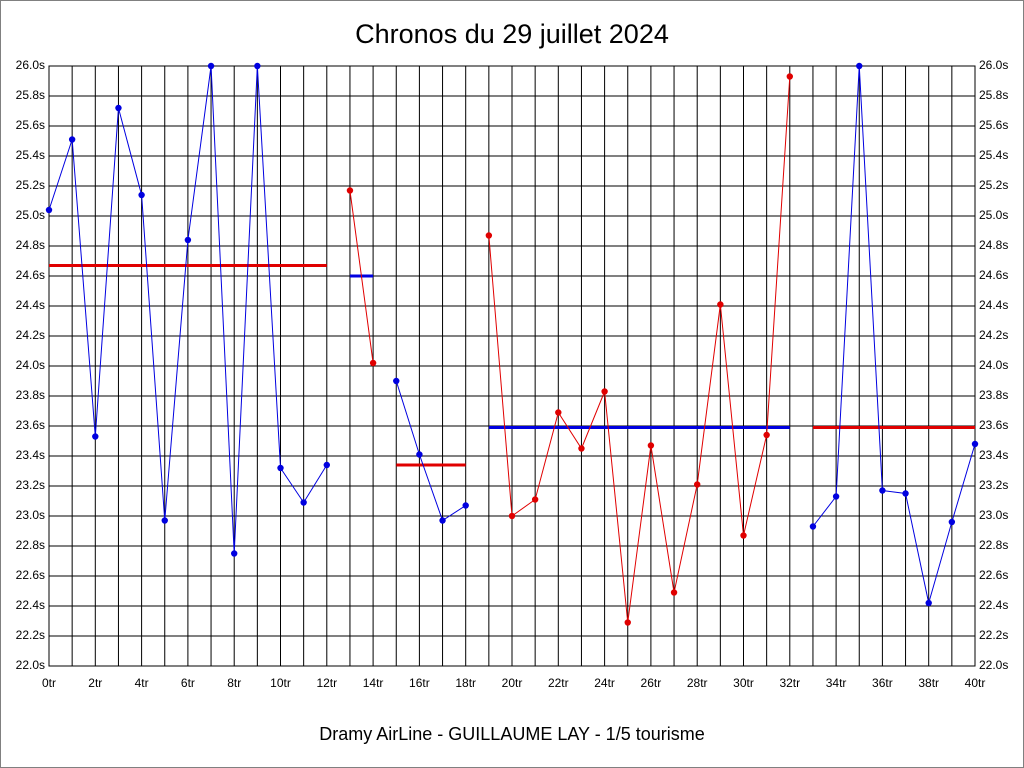 This screenshot has width=1024, height=768. I want to click on x-tick-label: 30tr, so click(743, 683).